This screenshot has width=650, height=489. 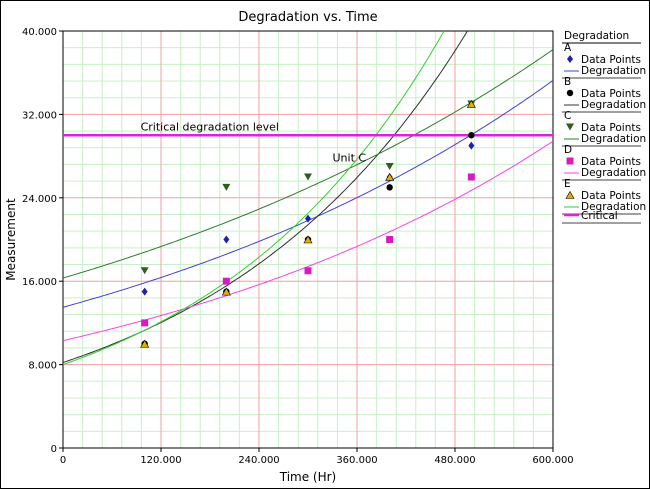 What do you see at coordinates (63, 460) in the screenshot?
I see `x-tick-label: 0` at bounding box center [63, 460].